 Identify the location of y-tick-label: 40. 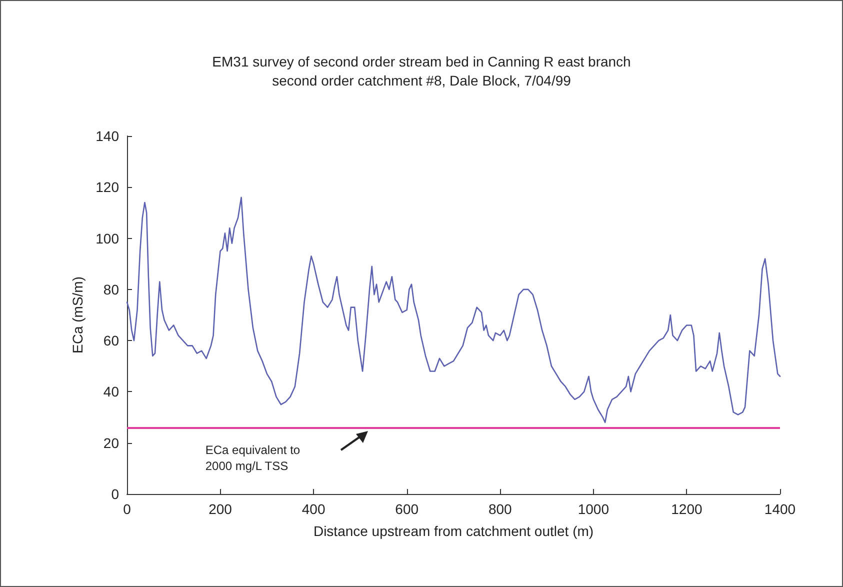
(111, 392).